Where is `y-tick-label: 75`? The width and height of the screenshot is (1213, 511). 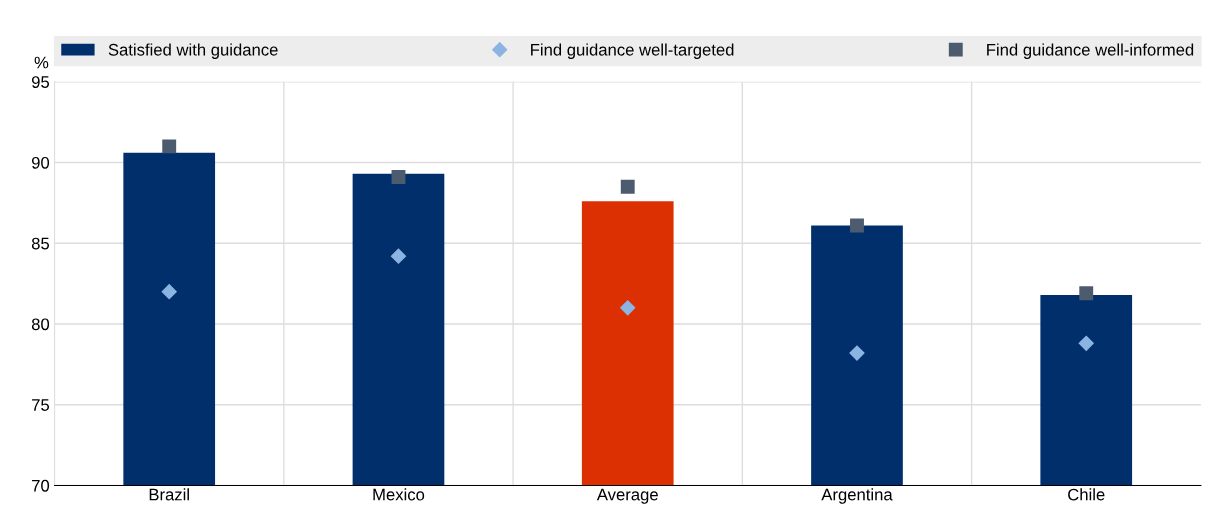 y-tick-label: 75 is located at coordinates (41, 405).